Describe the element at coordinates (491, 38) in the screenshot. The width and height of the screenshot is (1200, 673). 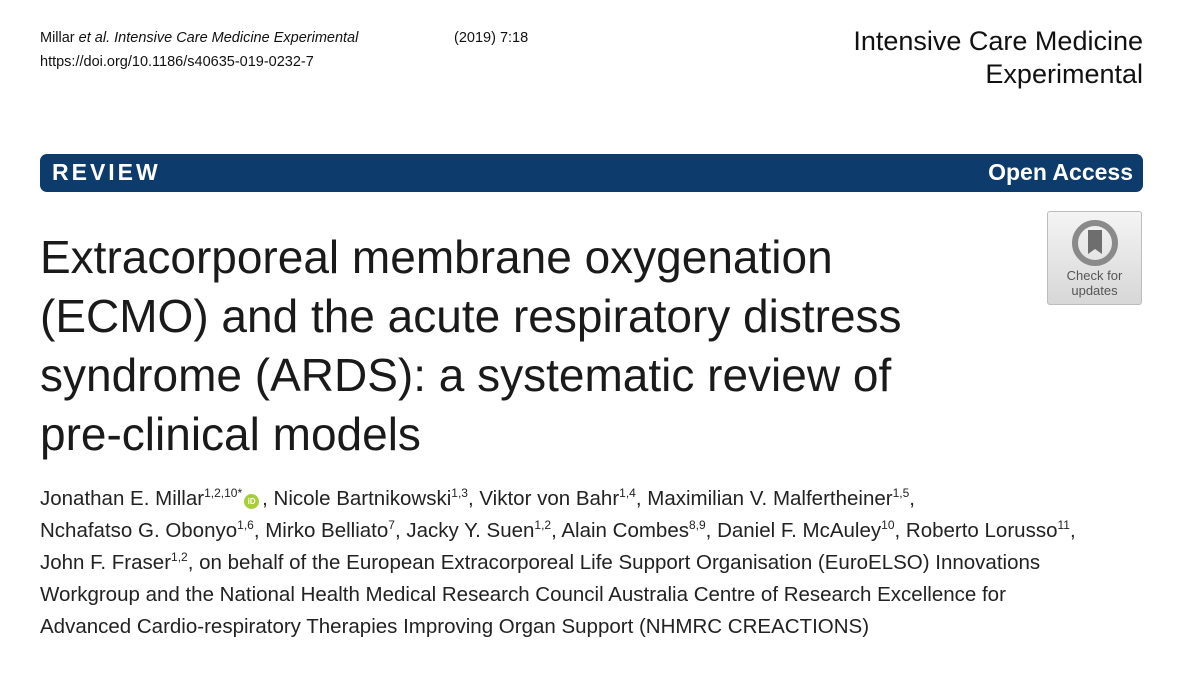
I see `citation-year: (2019) 7:18` at that location.